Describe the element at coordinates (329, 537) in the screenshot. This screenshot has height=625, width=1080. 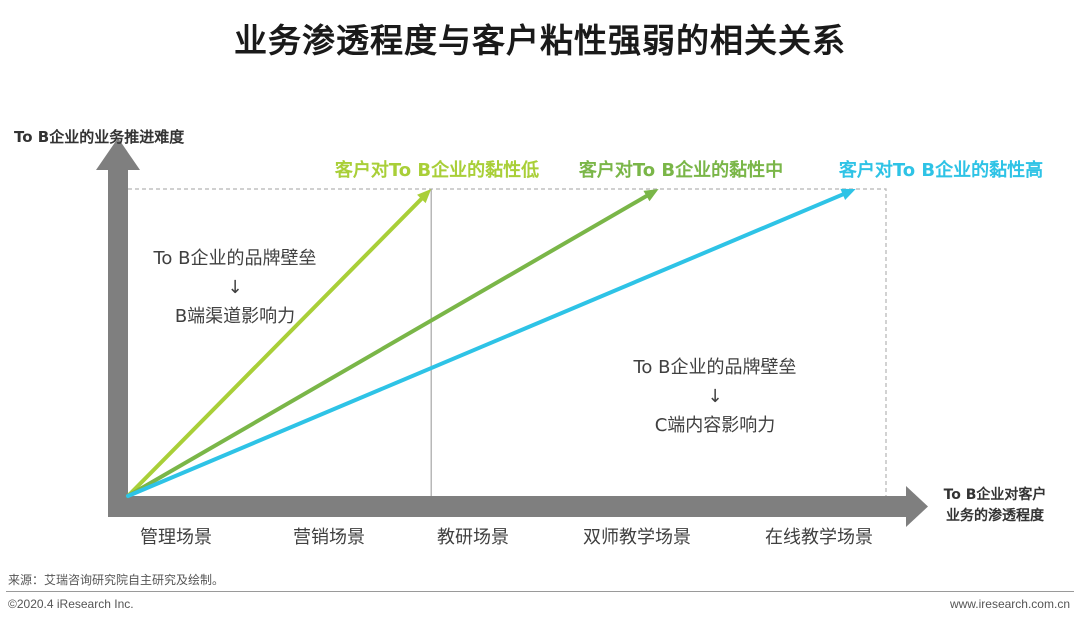
I see `x-tick-label: 营销场景` at that location.